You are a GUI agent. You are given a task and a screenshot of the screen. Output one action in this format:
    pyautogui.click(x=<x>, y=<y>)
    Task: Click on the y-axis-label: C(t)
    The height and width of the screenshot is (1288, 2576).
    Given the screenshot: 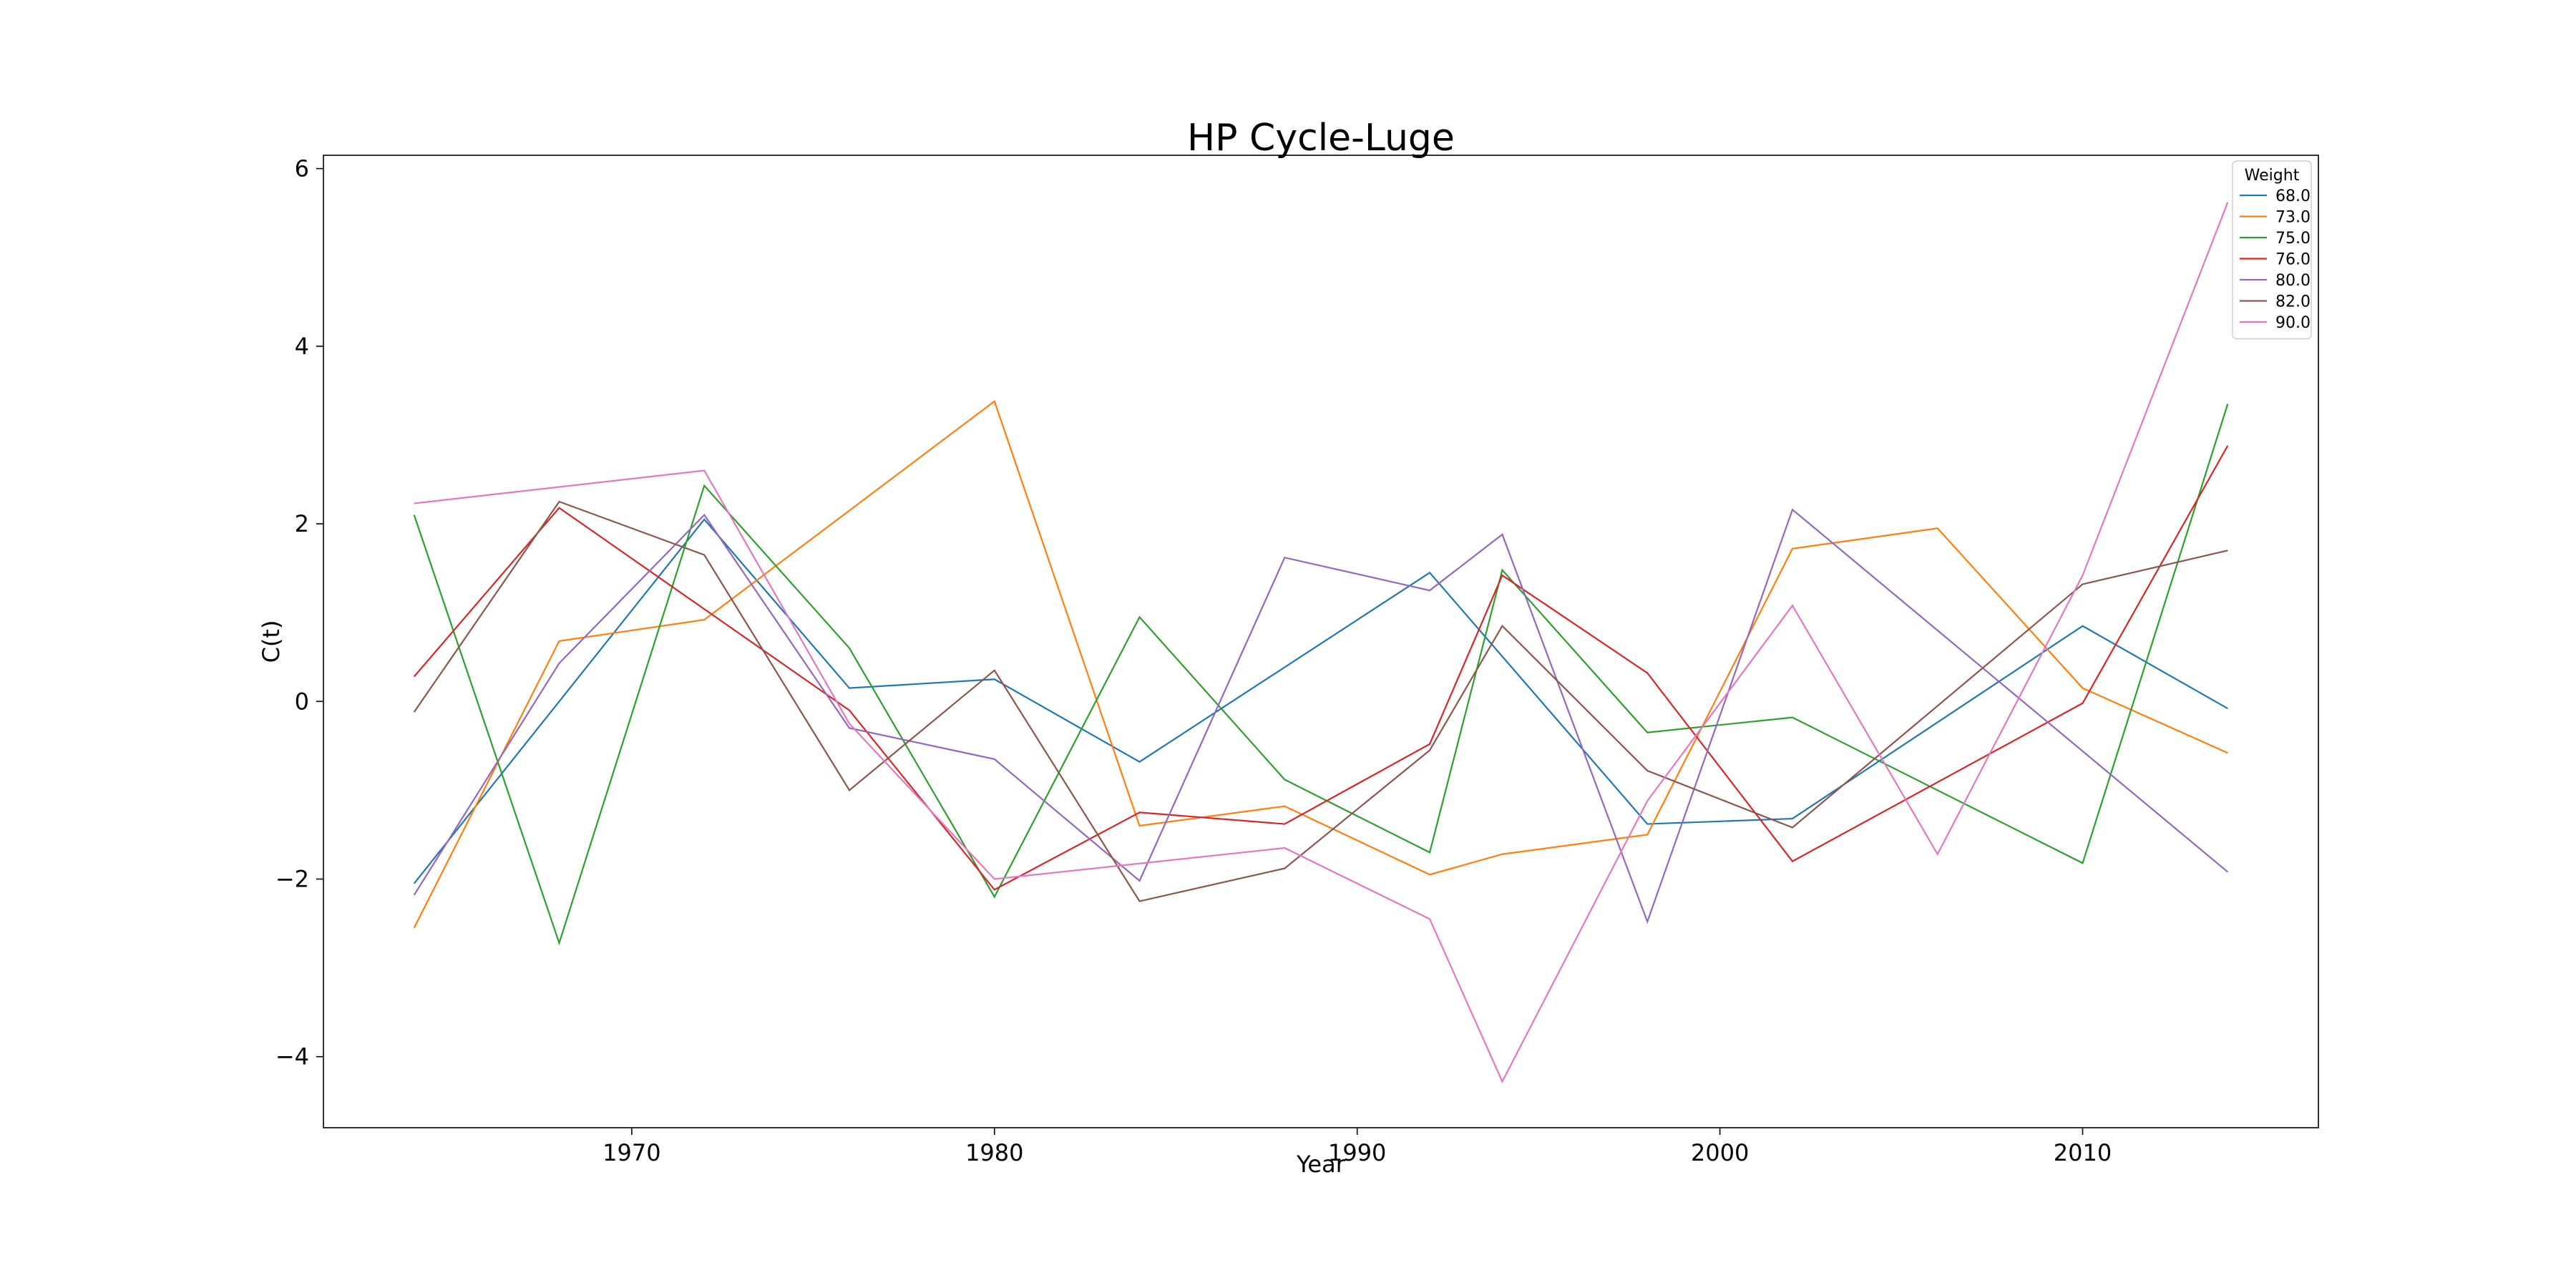 What is the action you would take?
    pyautogui.click(x=271, y=641)
    